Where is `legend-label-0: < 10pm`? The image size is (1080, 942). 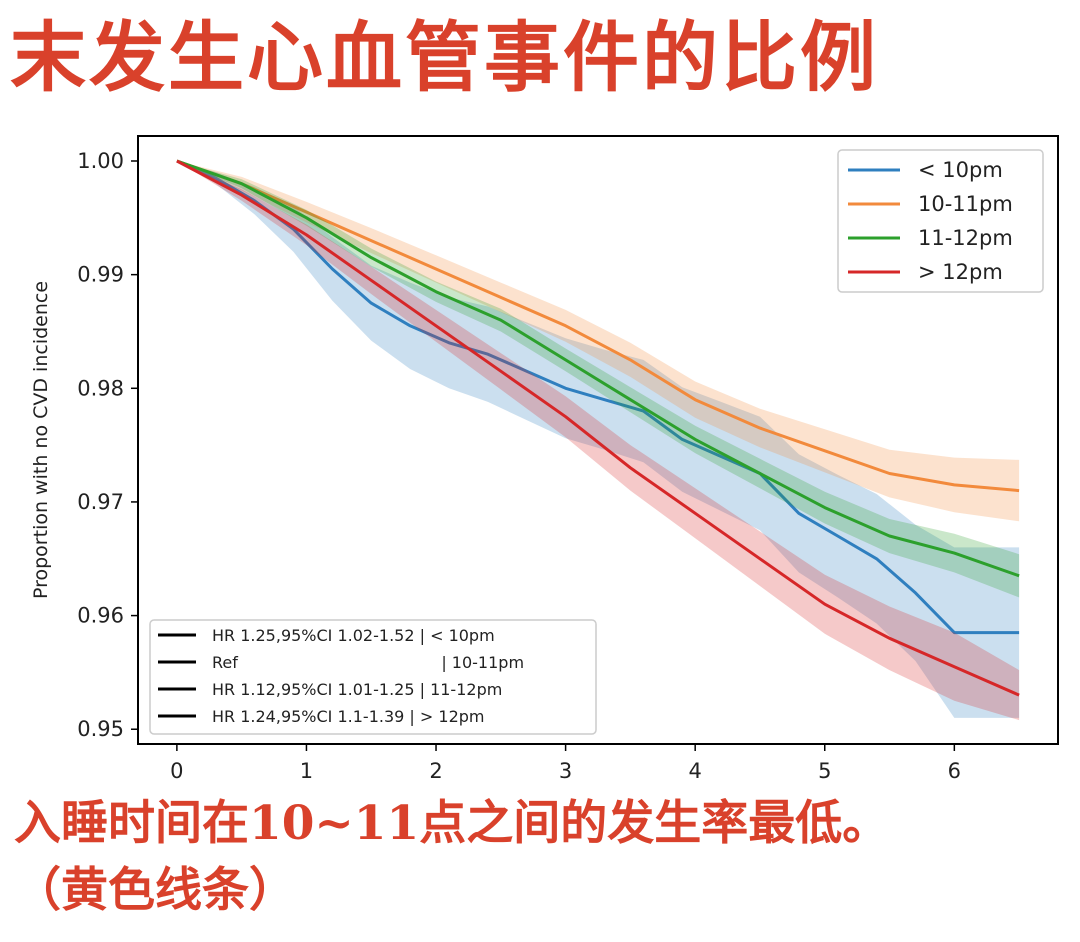 legend-label-0: < 10pm is located at coordinates (960, 170).